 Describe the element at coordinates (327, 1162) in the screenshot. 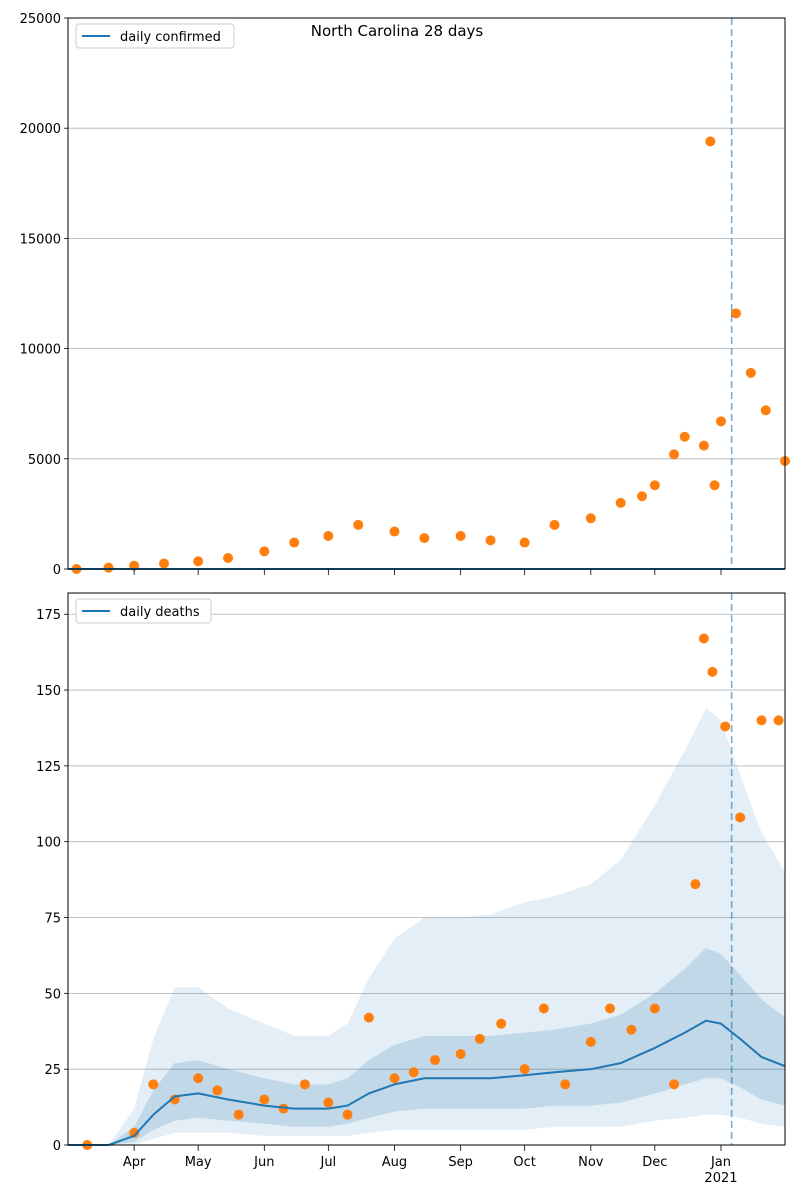

I see `x-tick-label: Jul` at that location.